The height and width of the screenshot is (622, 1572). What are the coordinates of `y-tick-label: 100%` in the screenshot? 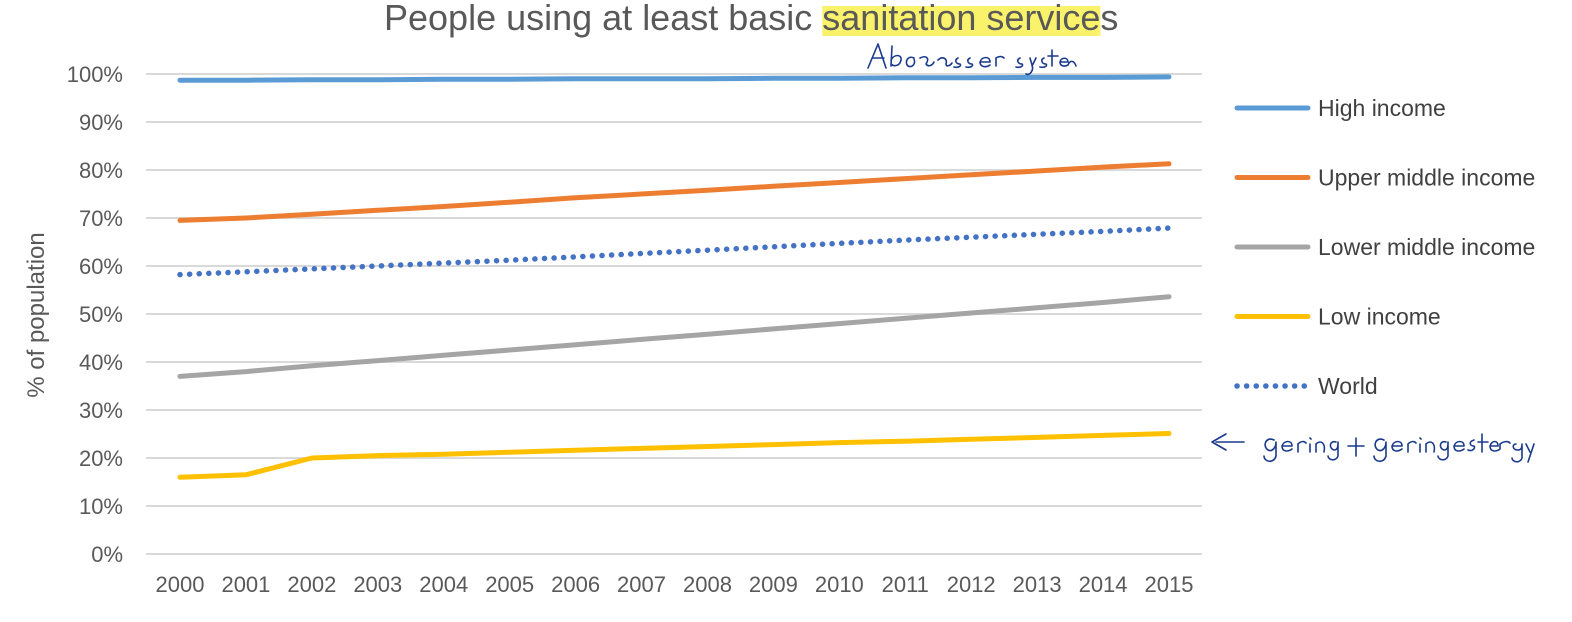 It's located at (95, 74).